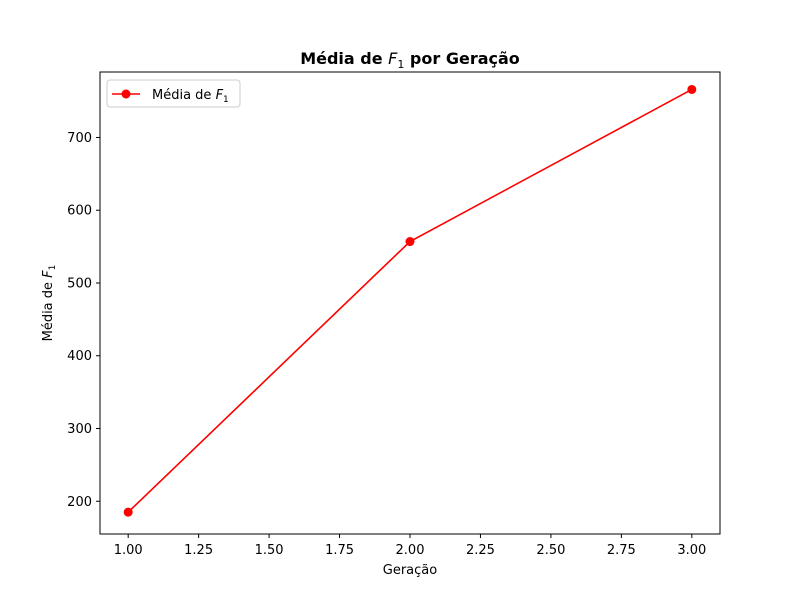 This screenshot has height=600, width=800. I want to click on legend-label-sub: 1, so click(226, 100).